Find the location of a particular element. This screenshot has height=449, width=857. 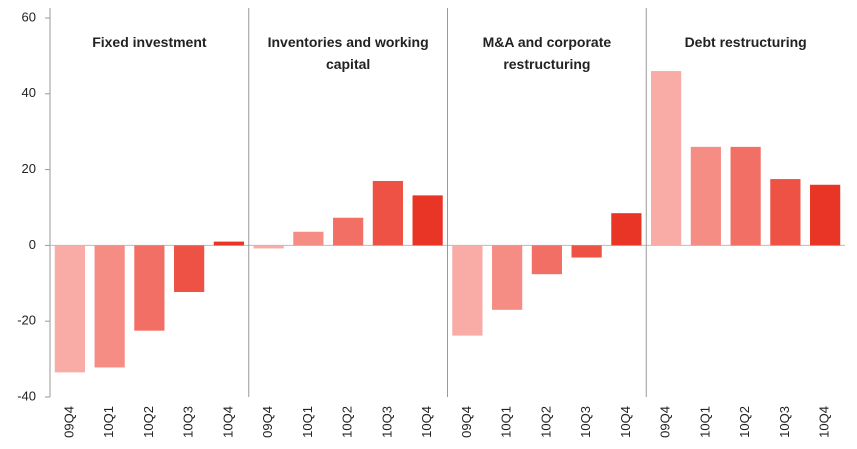

group-title: Inventories and working capital is located at coordinates (348, 53).